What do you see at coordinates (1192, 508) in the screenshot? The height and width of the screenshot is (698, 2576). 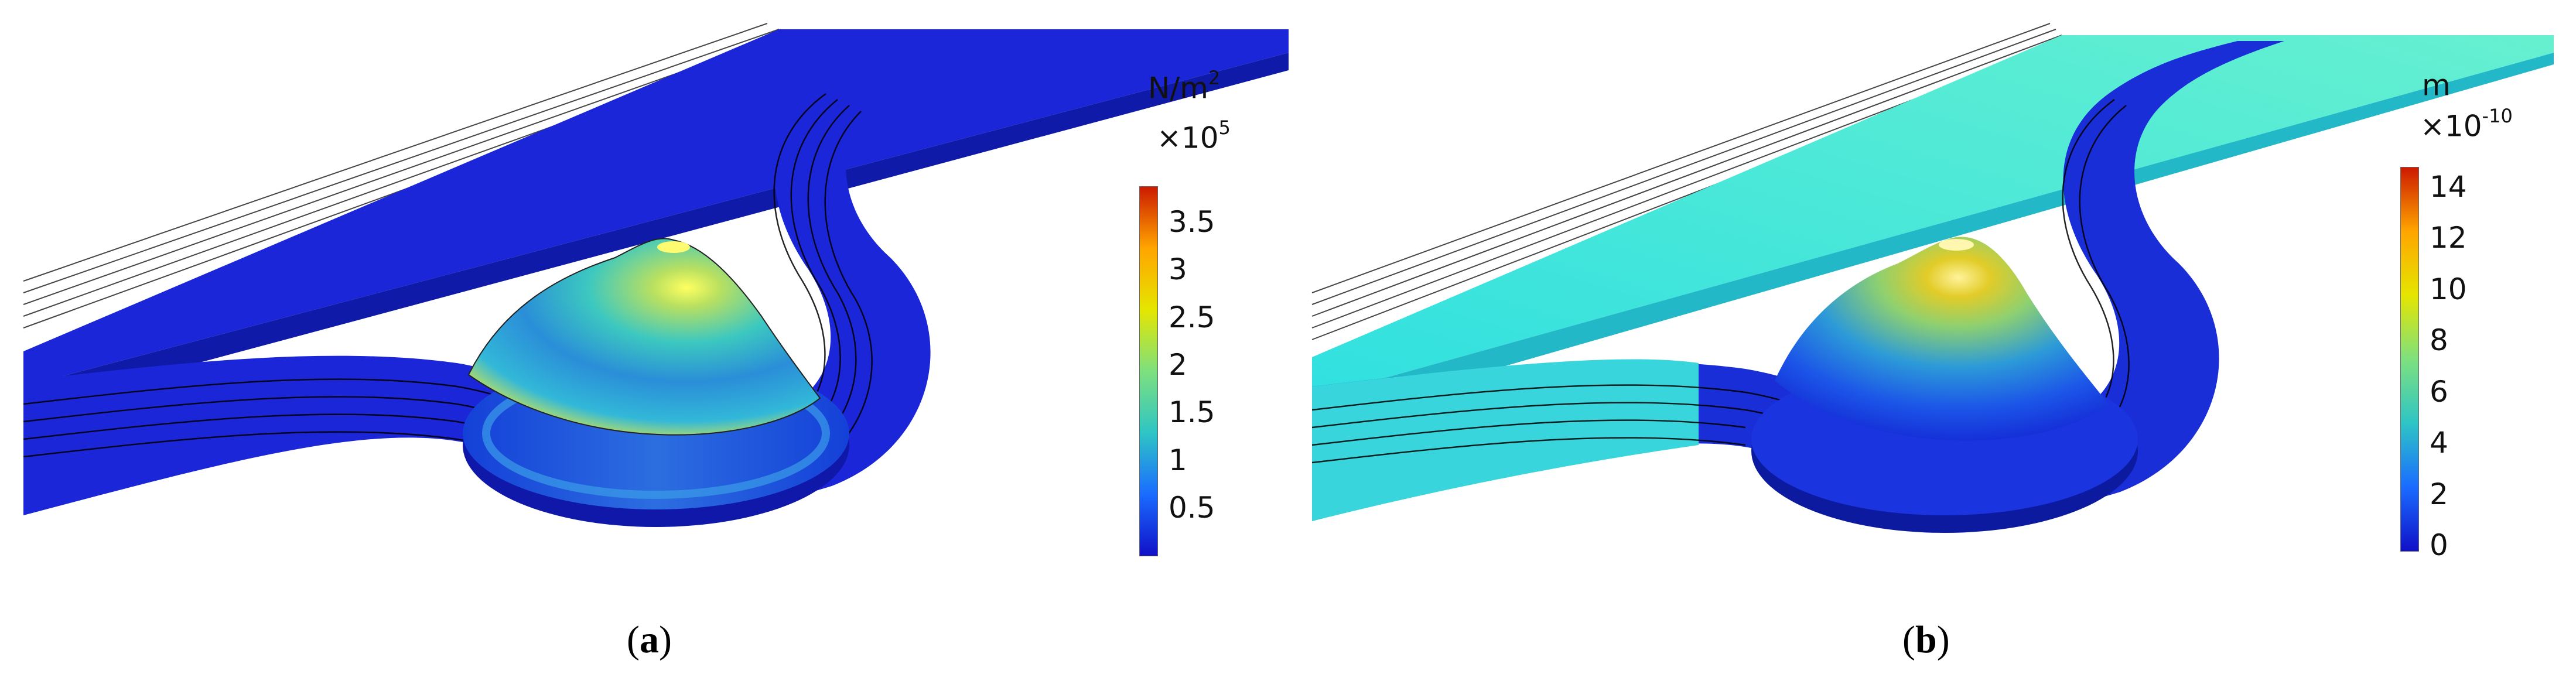 I see `colorbar-tick-label: 0.5` at bounding box center [1192, 508].